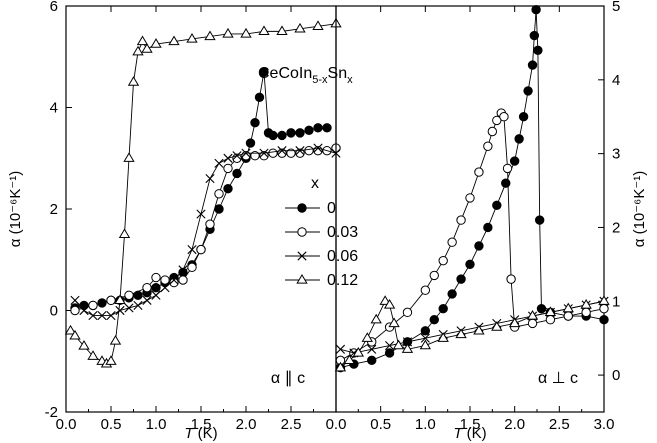 Image resolution: width=657 pixels, height=443 pixels. What do you see at coordinates (111, 424) in the screenshot?
I see `x-tick-label: 0.5` at bounding box center [111, 424].